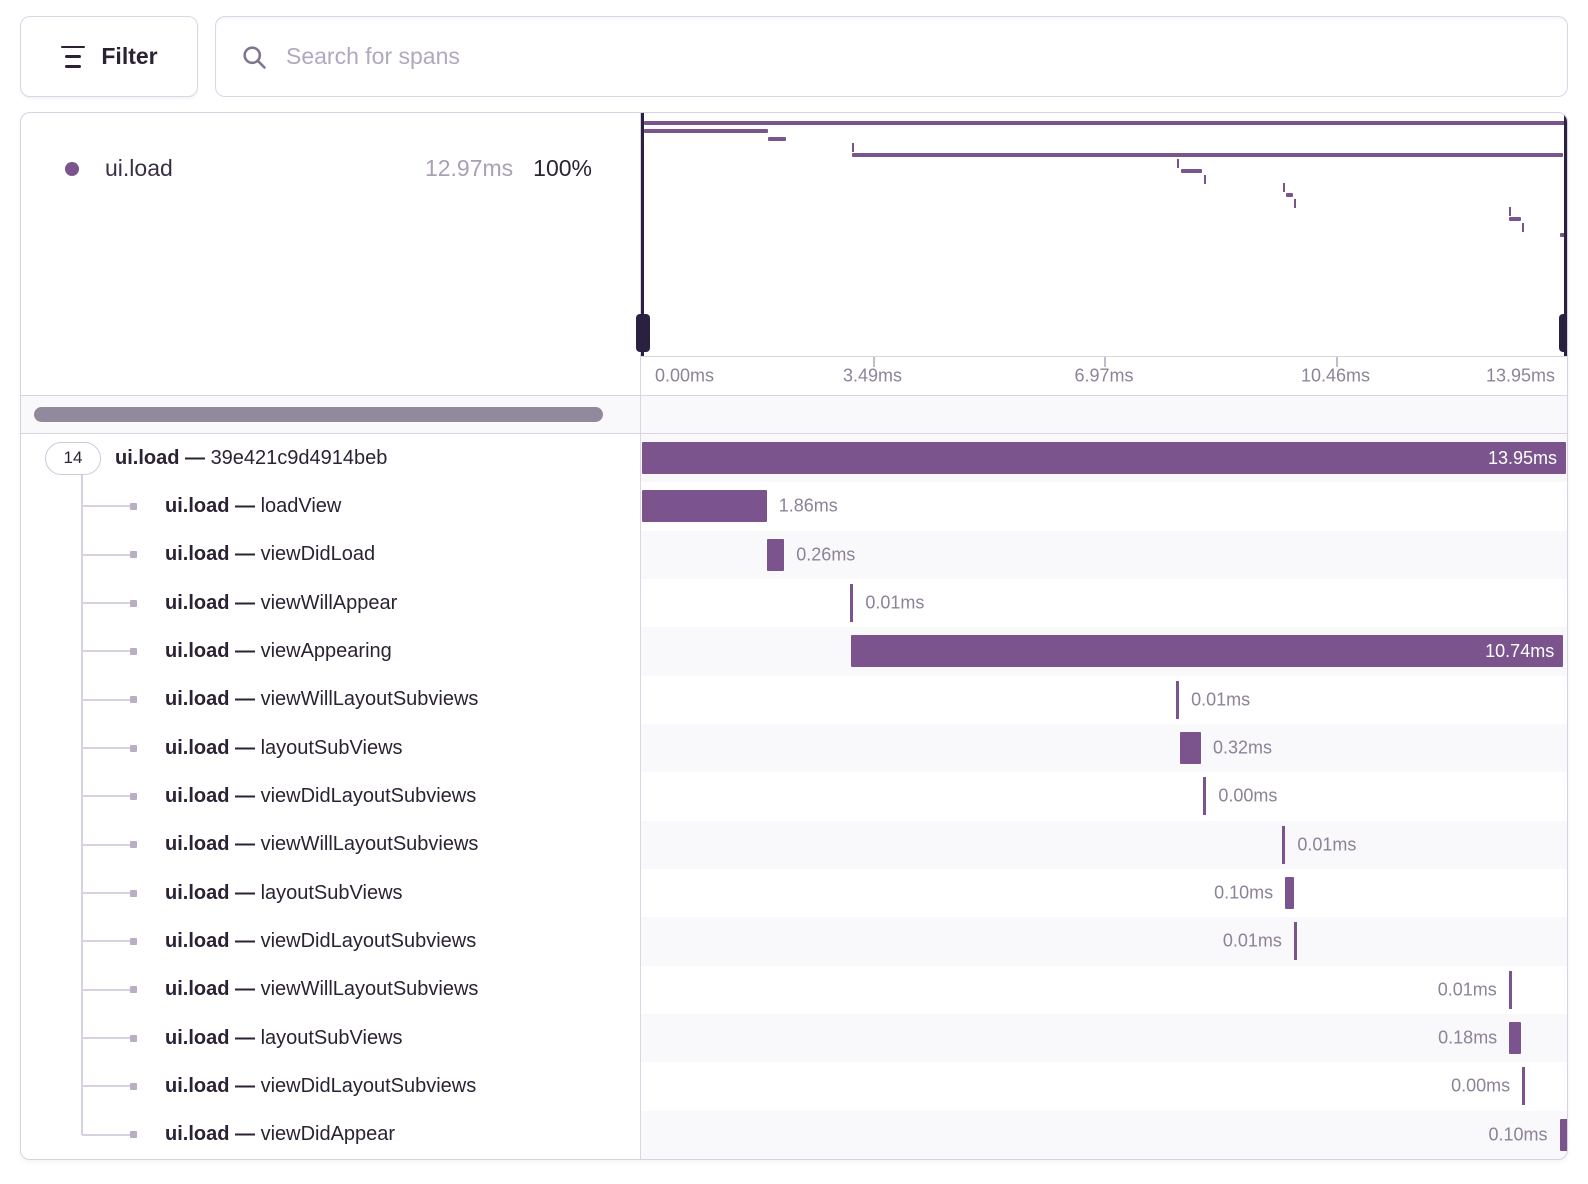  I want to click on span-row-timeline: 10.74ms, so click(1104, 651).